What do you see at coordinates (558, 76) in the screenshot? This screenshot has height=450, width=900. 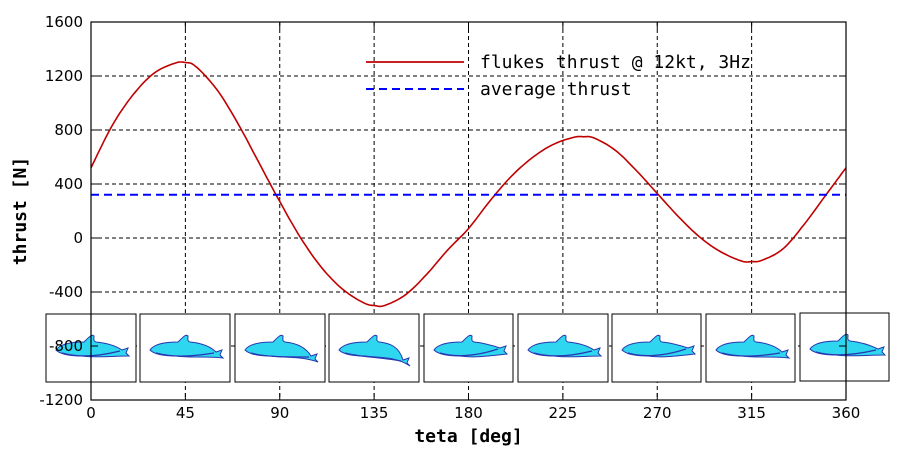 I see `legend: flukes thrust @ 12kt, 3Hz average thrust` at bounding box center [558, 76].